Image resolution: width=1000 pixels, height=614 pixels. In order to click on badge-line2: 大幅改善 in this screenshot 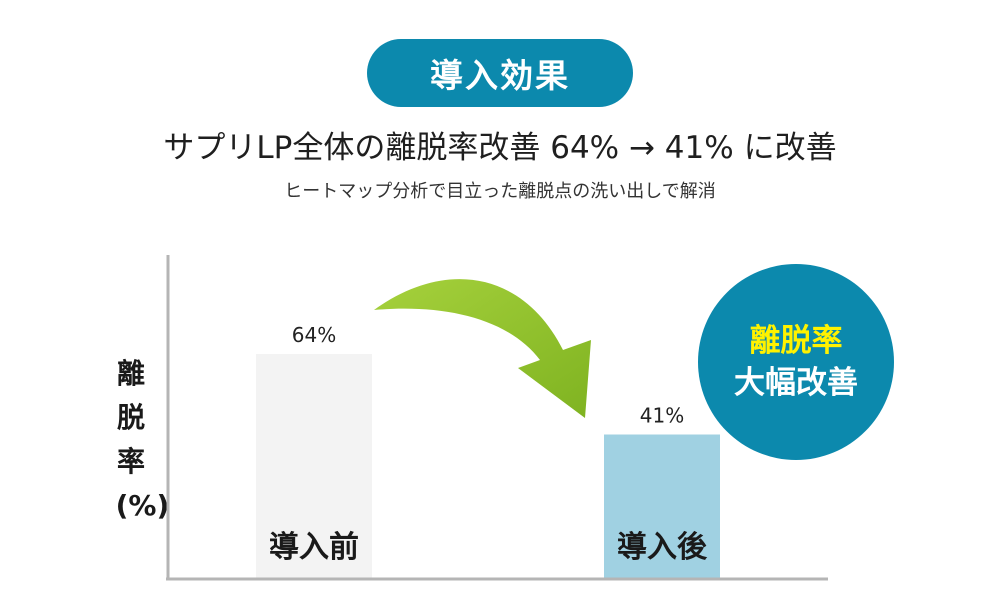, I will do `click(796, 383)`.